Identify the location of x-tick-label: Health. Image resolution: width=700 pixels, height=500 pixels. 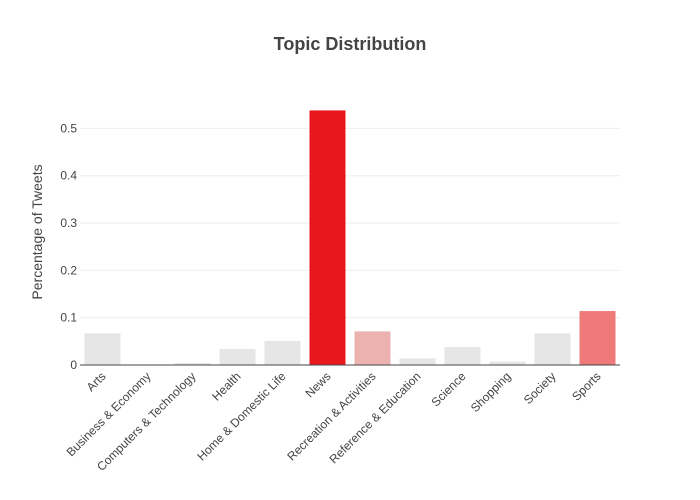
(226, 386).